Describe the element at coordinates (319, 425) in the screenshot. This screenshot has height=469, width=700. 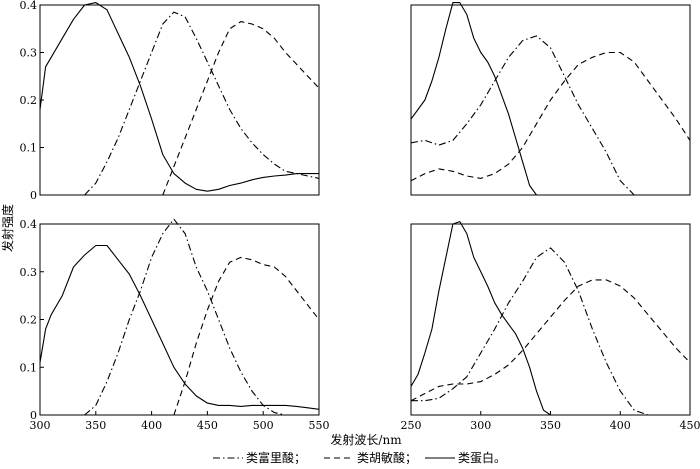
I see `x-tick-label: 550` at that location.